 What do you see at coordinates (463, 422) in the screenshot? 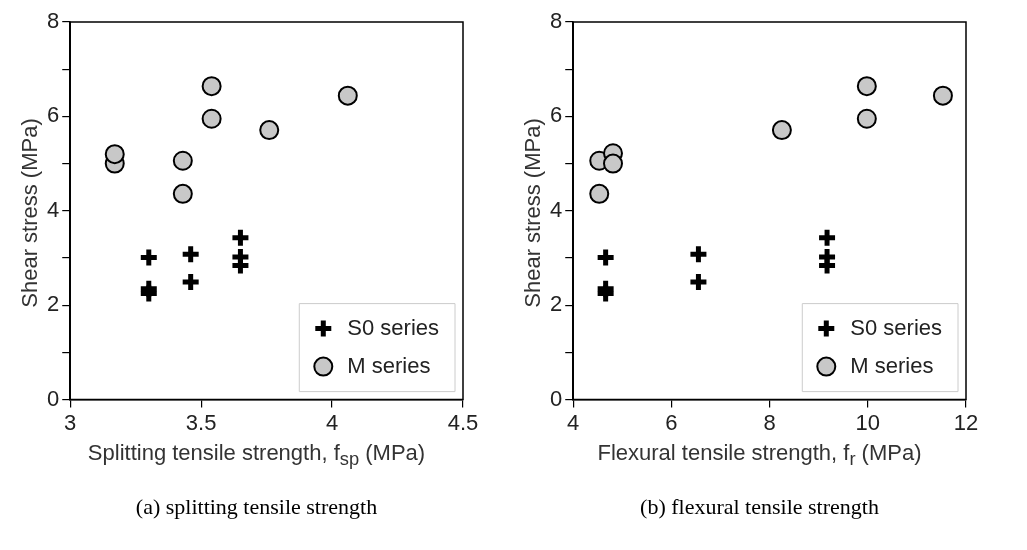
I see `x-tick-label: 4.5` at bounding box center [463, 422].